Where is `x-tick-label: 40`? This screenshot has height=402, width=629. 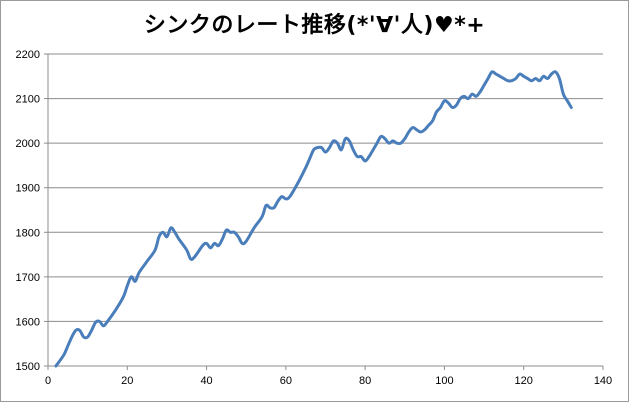
x-tick-label: 40 is located at coordinates (206, 381).